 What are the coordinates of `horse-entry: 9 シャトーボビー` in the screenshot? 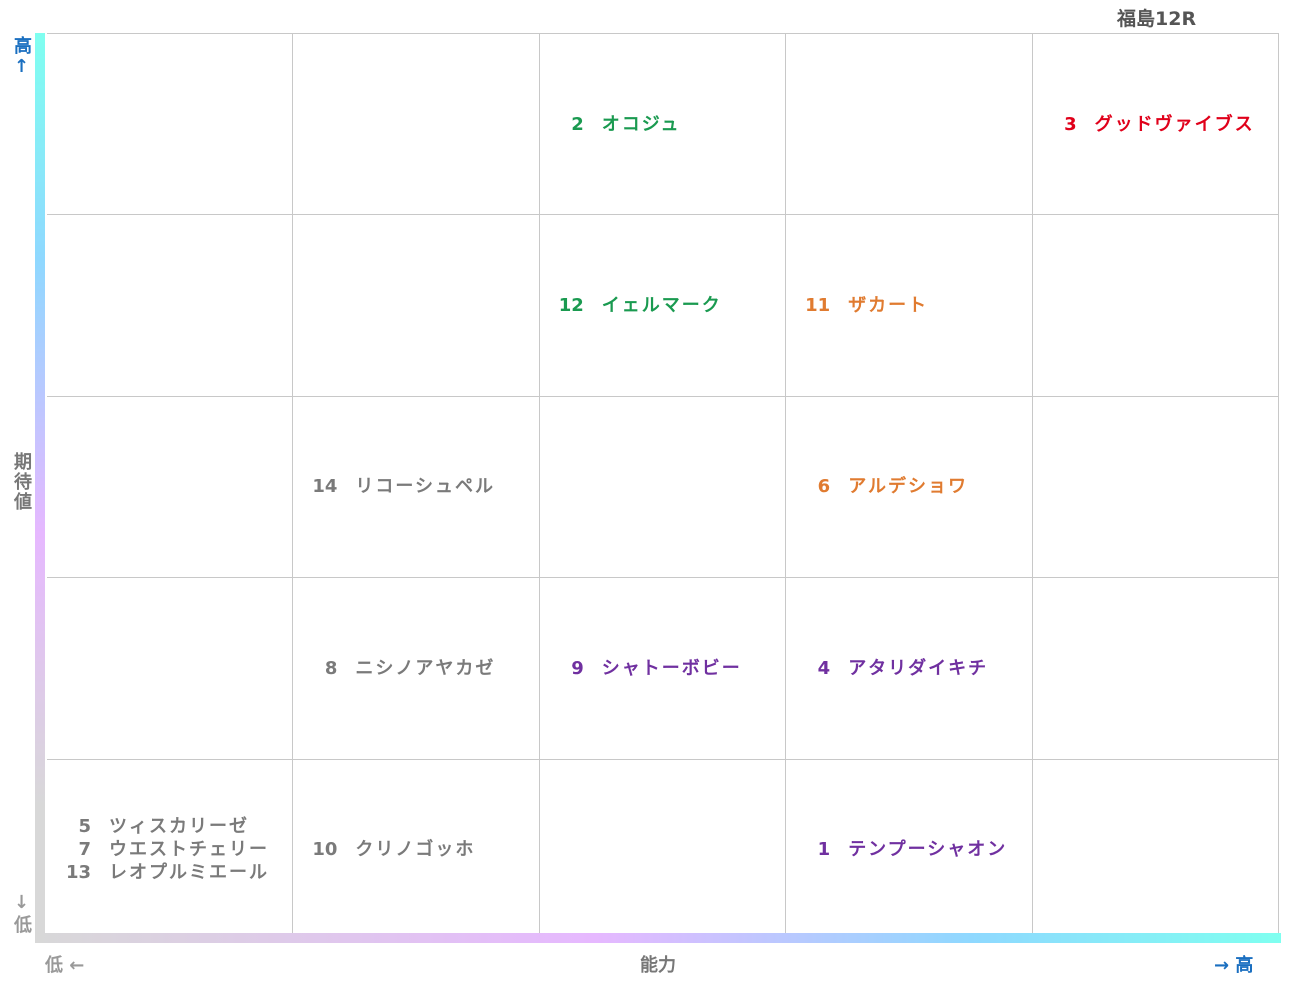 It's located at (665, 668).